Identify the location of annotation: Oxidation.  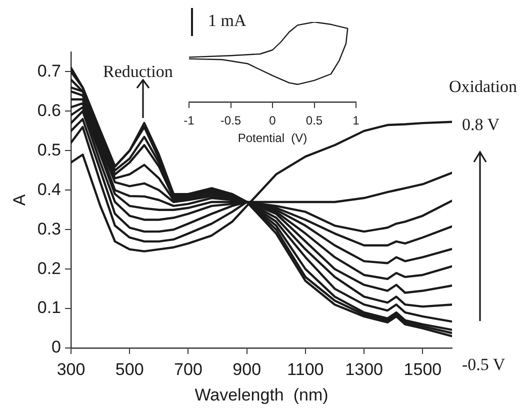
(483, 86).